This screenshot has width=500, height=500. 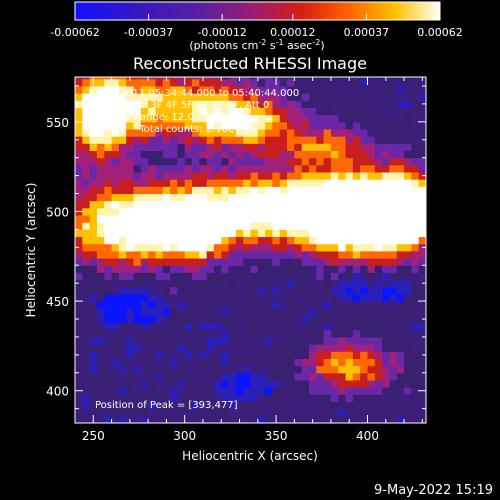 I want to click on timestamp: 9-May-2022 15:19, so click(x=433, y=490).